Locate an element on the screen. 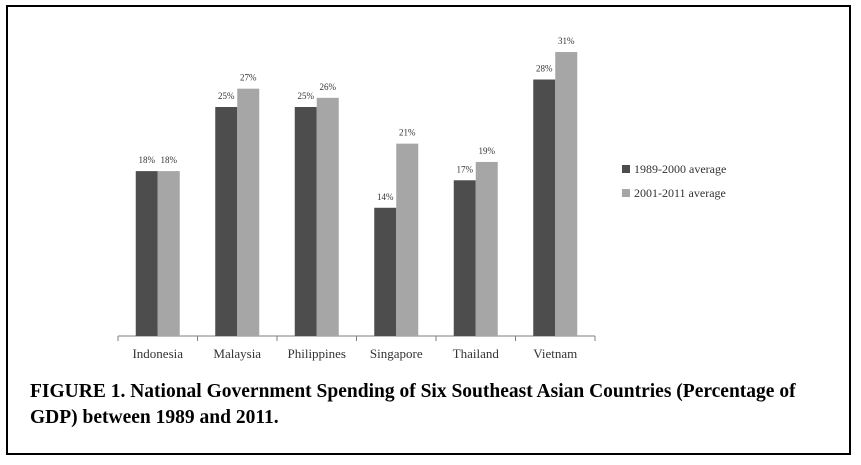 This screenshot has height=465, width=861. data-label: 28% is located at coordinates (544, 69).